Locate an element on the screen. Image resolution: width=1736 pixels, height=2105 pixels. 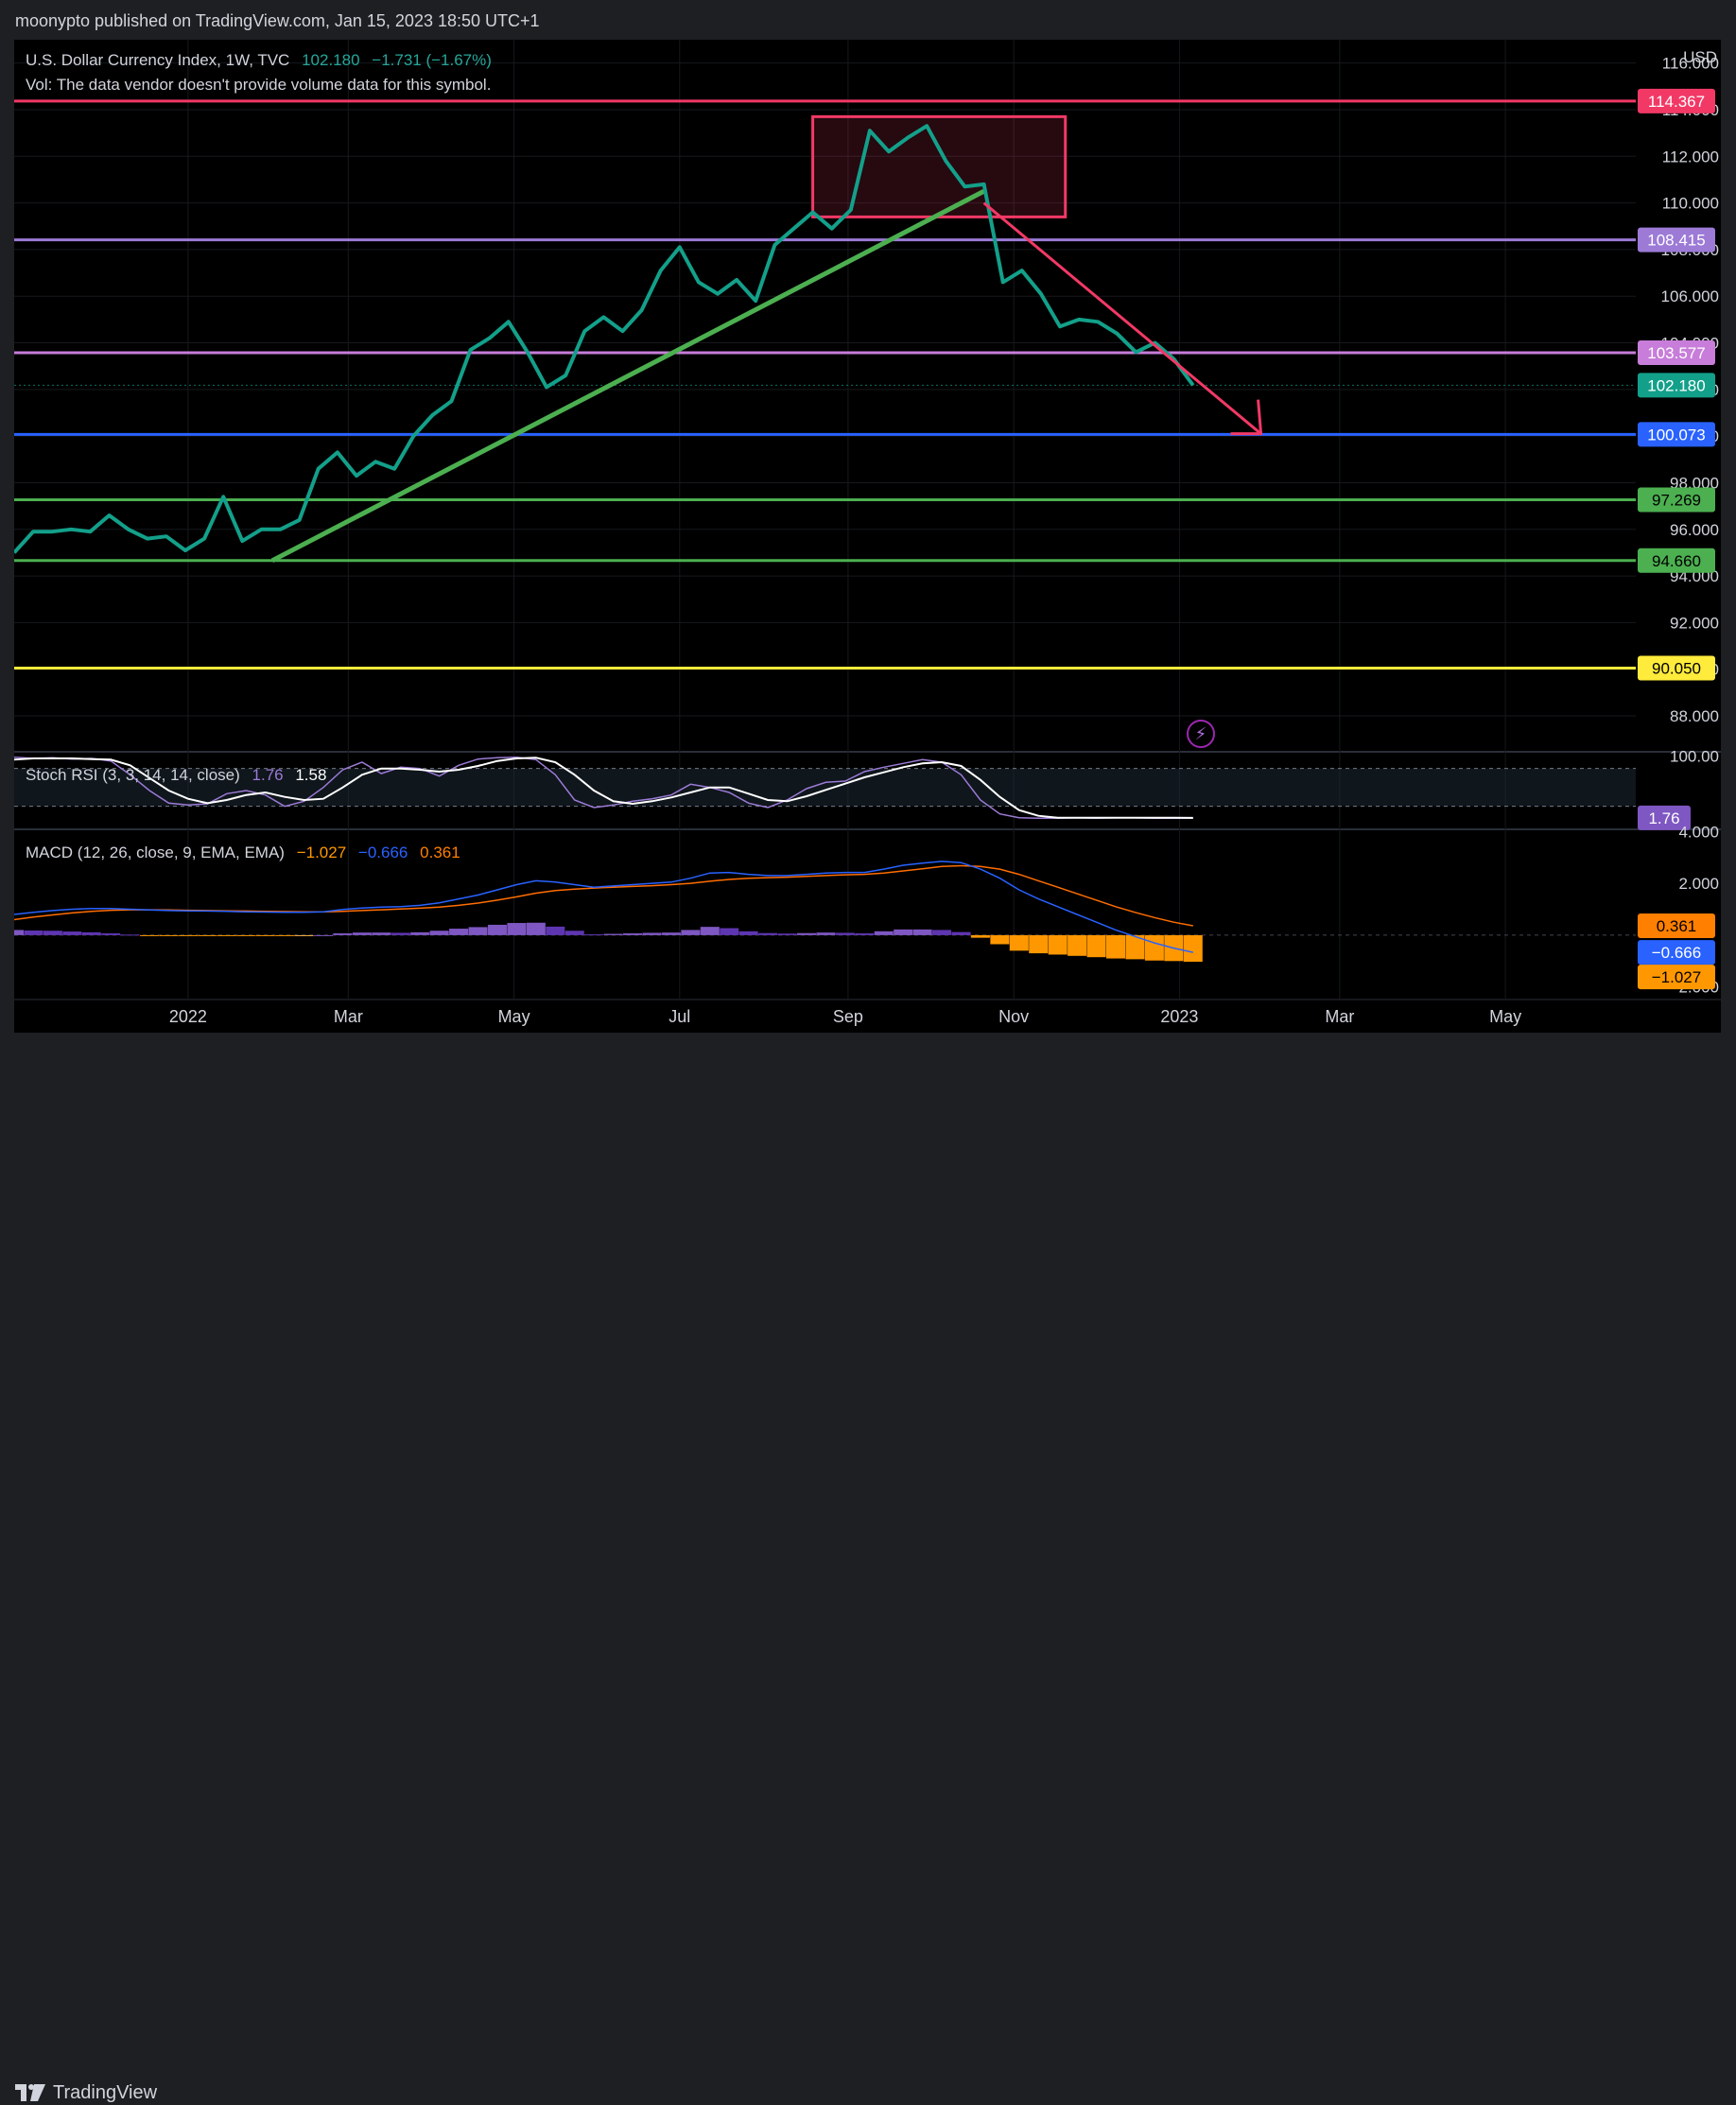
stoch-y-tick: 100.00 is located at coordinates (1694, 756).